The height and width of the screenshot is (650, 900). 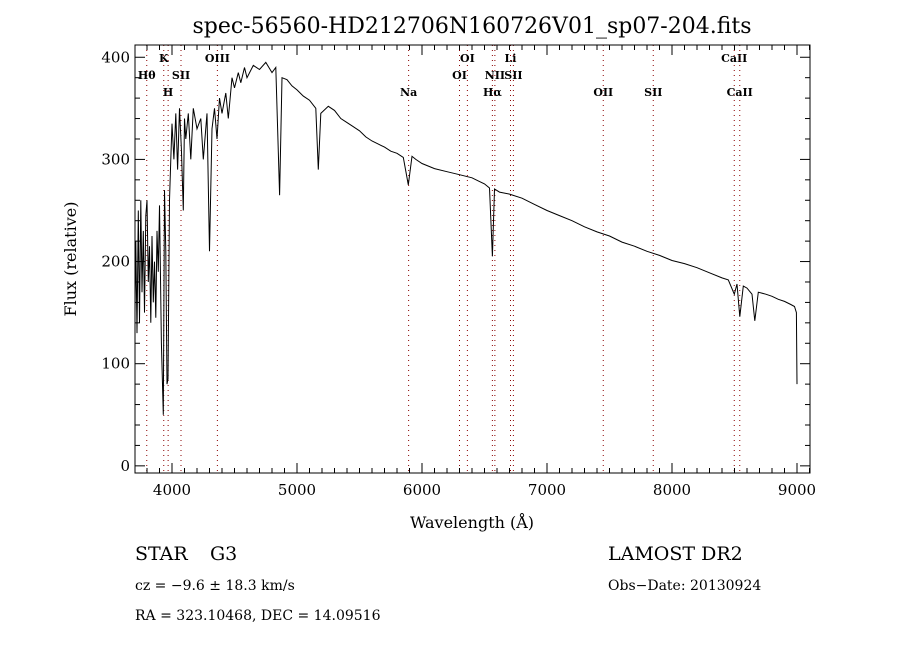 What do you see at coordinates (408, 92) in the screenshot?
I see `spectral-line-label: Na` at bounding box center [408, 92].